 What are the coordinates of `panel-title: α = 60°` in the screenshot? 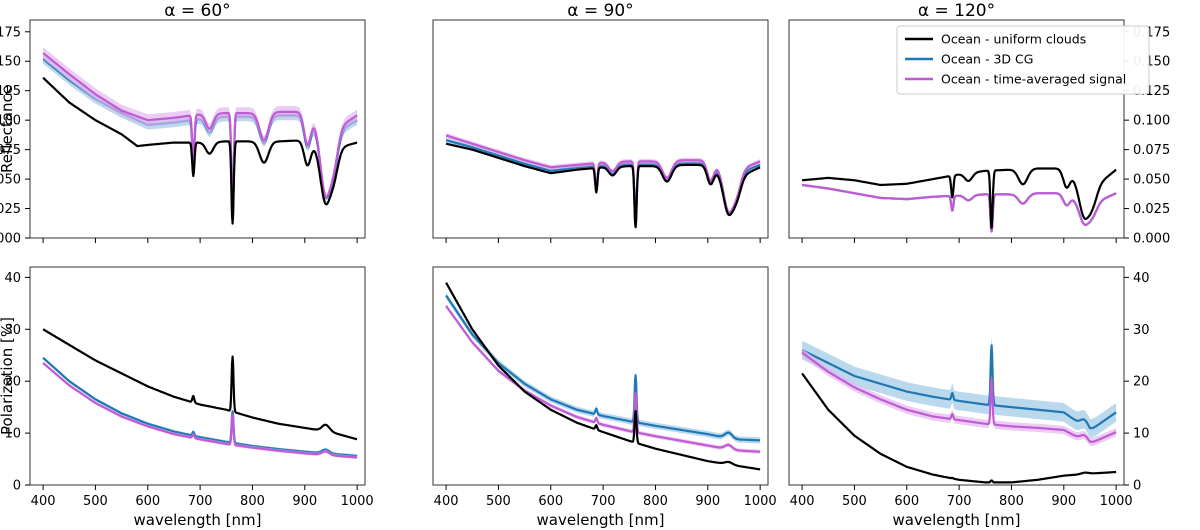 It's located at (197, 11).